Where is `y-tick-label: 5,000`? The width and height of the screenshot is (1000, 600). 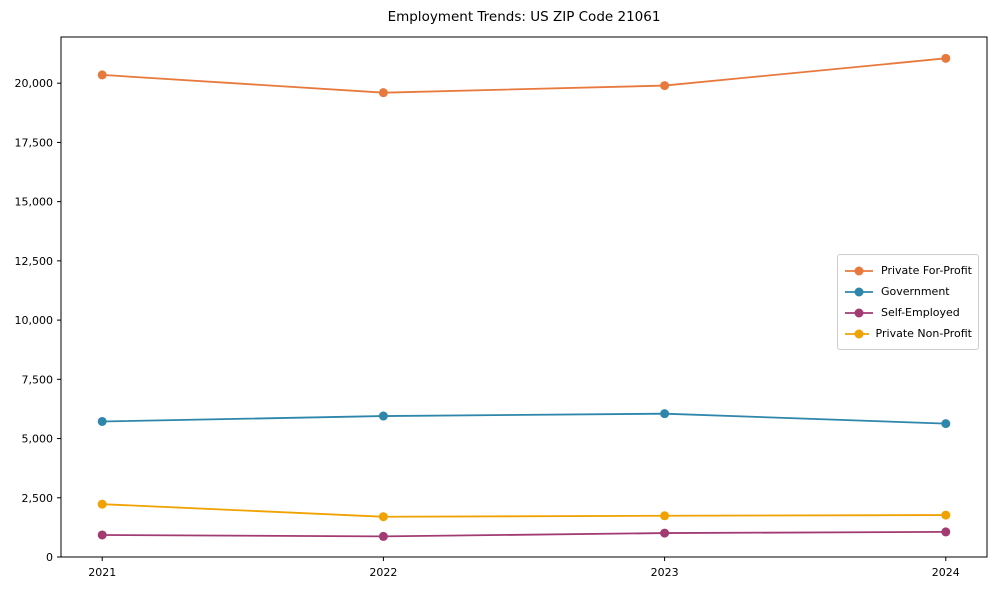
y-tick-label: 5,000 is located at coordinates (38, 439).